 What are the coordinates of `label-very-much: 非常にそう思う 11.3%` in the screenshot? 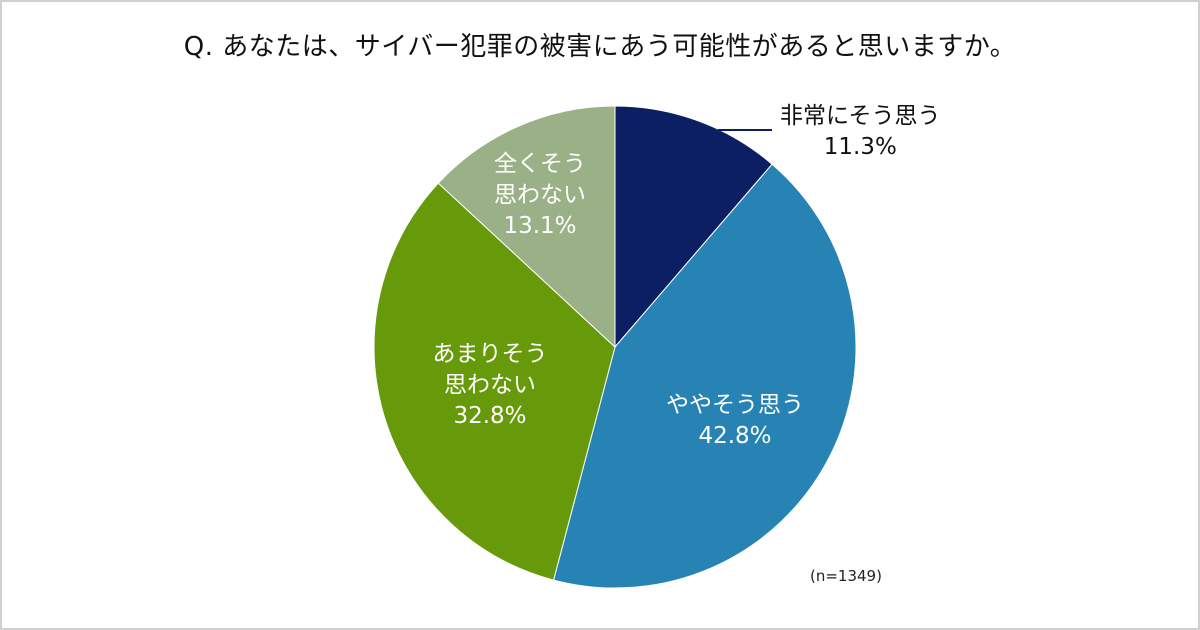 It's located at (860, 132).